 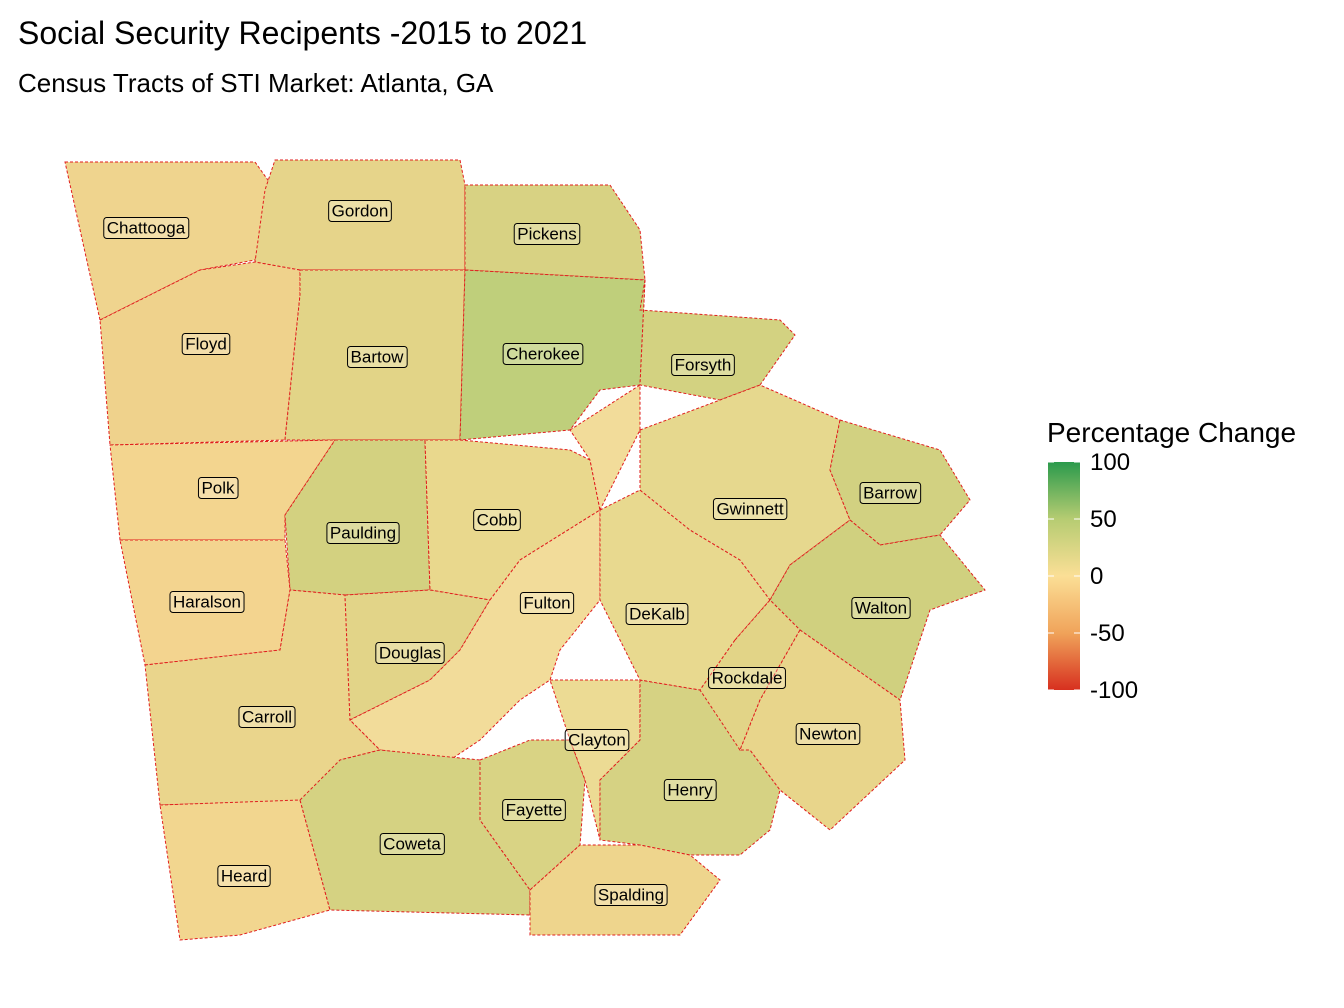 I want to click on county-label: Spalding, so click(x=631, y=894).